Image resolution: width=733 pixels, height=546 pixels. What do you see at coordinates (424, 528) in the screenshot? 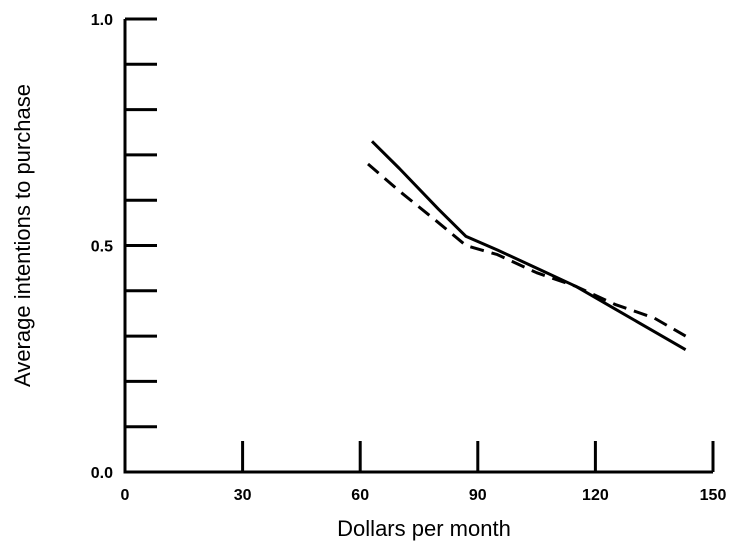
I see `x-axis-label: Dollars per month` at bounding box center [424, 528].